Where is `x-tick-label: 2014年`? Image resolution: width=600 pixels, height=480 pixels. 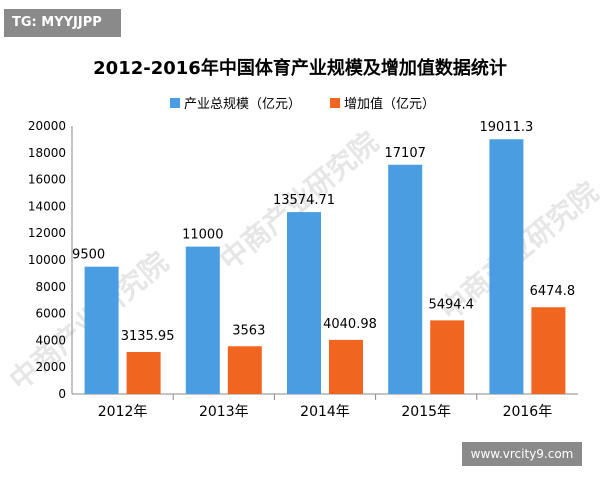
x-tick-label: 2014年 is located at coordinates (325, 412).